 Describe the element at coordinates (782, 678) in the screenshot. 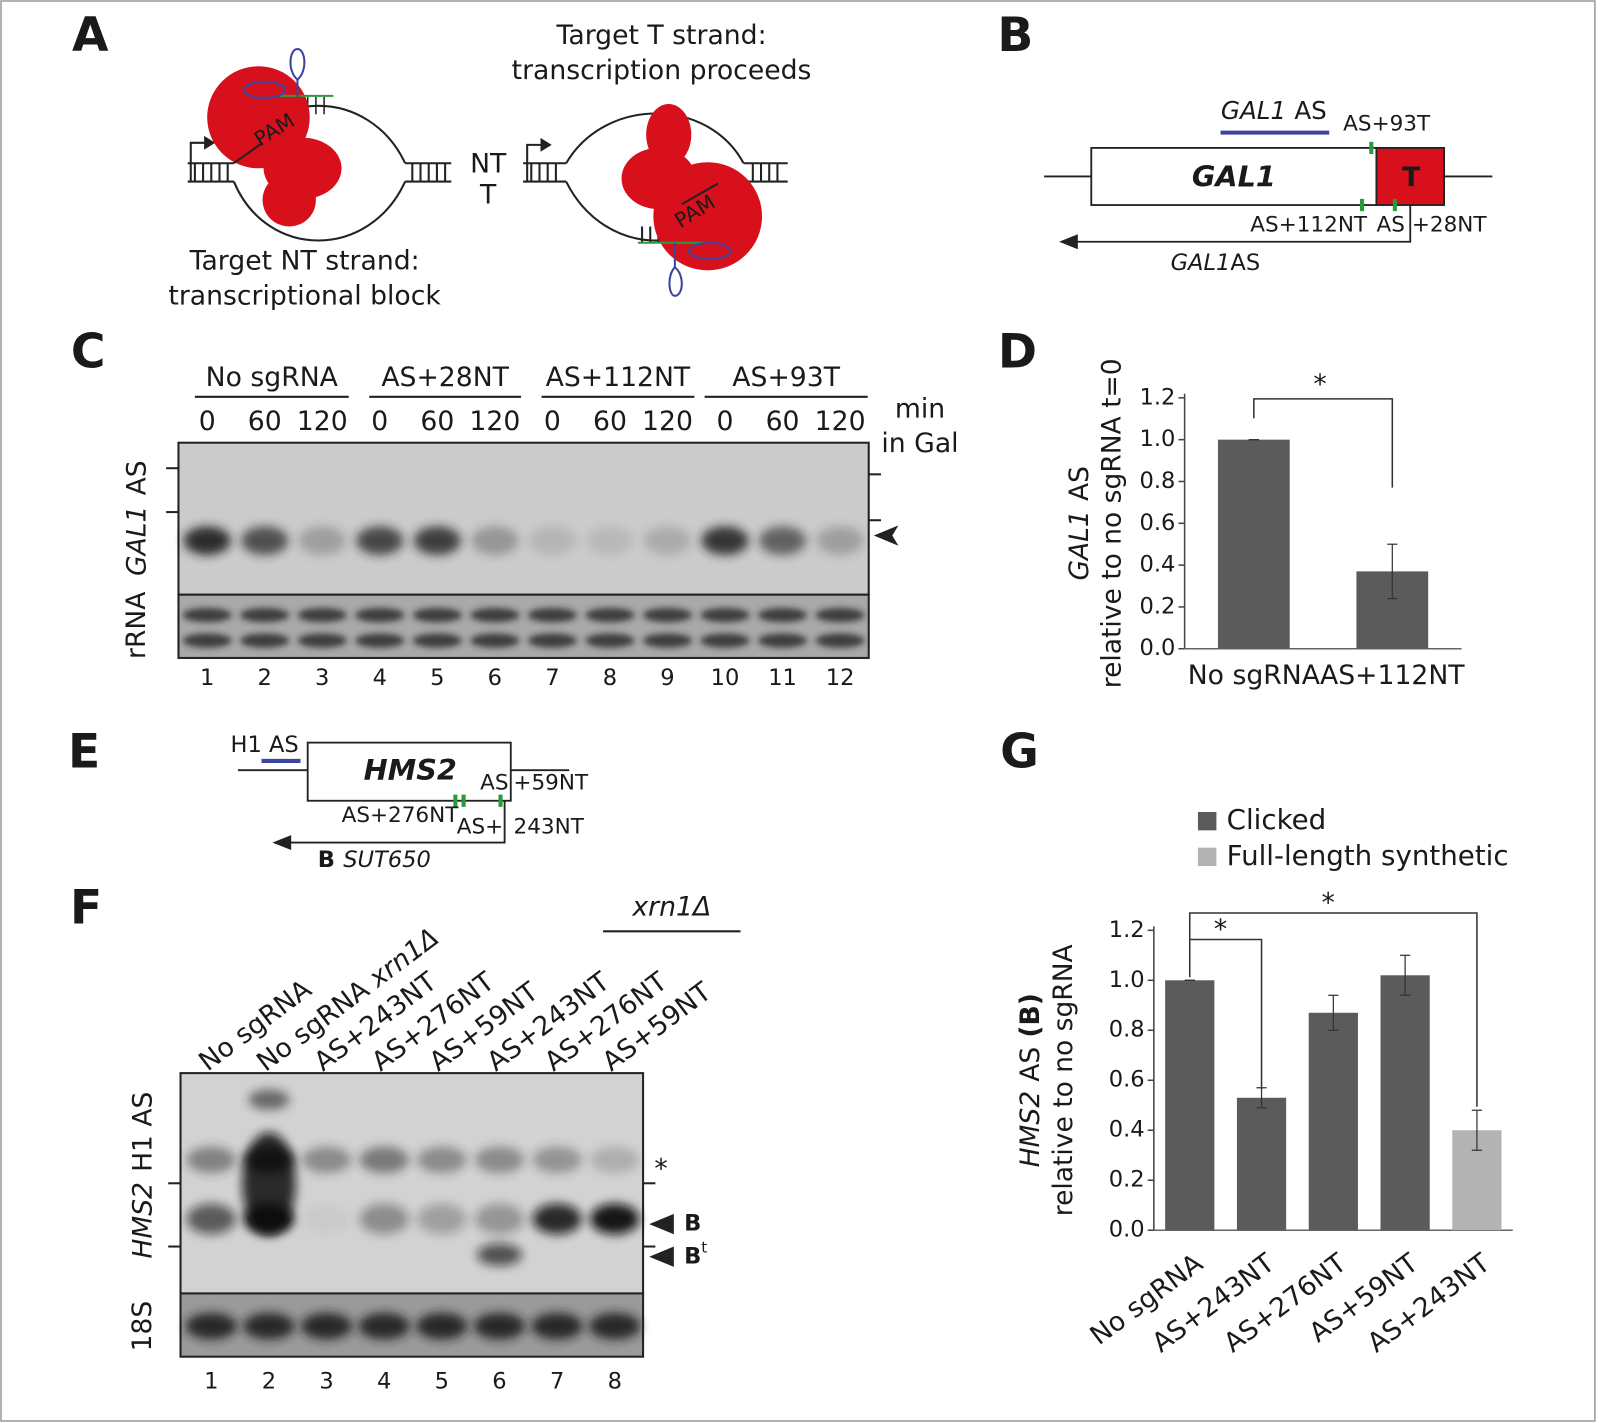

I see `lane-number: 11` at that location.